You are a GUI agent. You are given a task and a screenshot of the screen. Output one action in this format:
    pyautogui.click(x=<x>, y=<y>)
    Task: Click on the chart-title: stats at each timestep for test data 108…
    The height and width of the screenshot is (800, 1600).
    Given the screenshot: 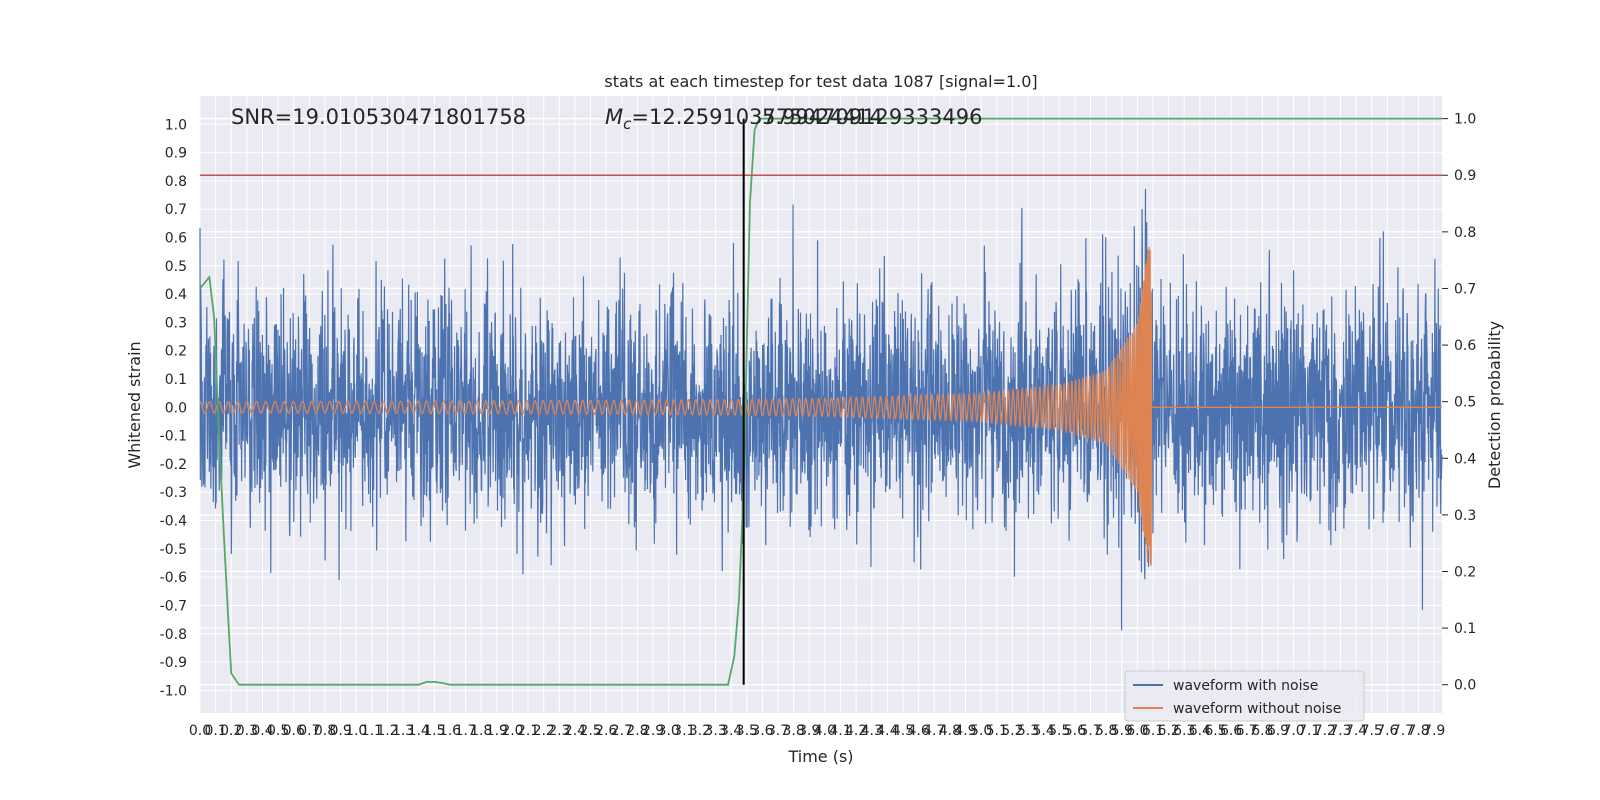 What is the action you would take?
    pyautogui.click(x=820, y=81)
    